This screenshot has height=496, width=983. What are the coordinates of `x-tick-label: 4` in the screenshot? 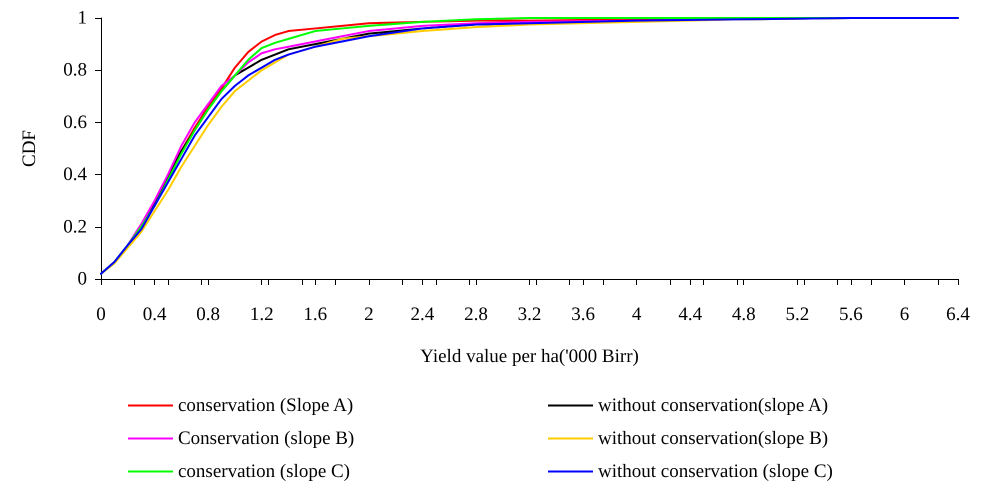 It's located at (637, 314).